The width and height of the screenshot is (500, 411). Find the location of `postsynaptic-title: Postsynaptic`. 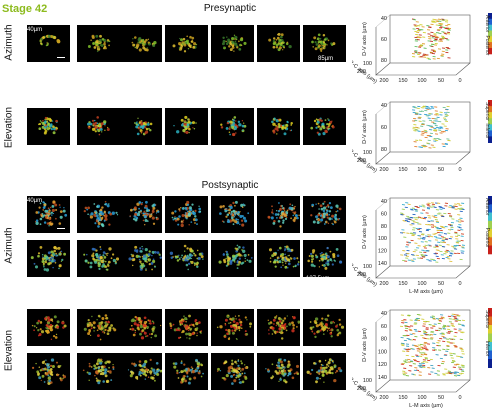

postsynaptic-title: Postsynaptic is located at coordinates (230, 185).